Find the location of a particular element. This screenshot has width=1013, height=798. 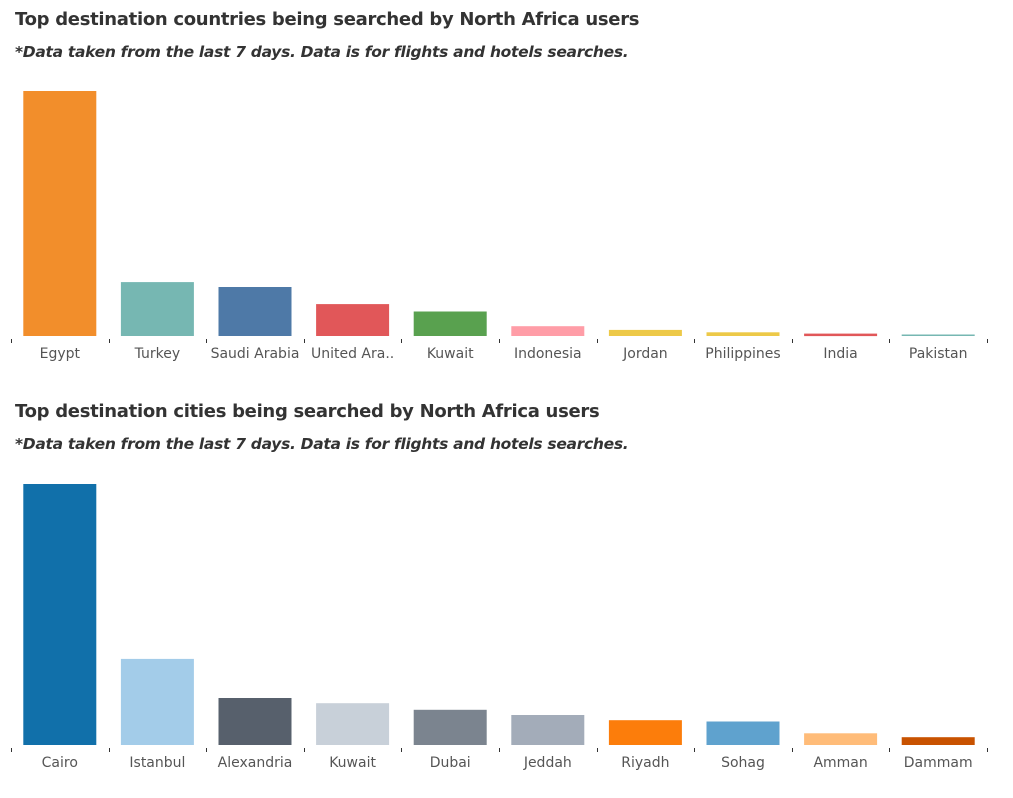

bar-turkey is located at coordinates (157, 309).